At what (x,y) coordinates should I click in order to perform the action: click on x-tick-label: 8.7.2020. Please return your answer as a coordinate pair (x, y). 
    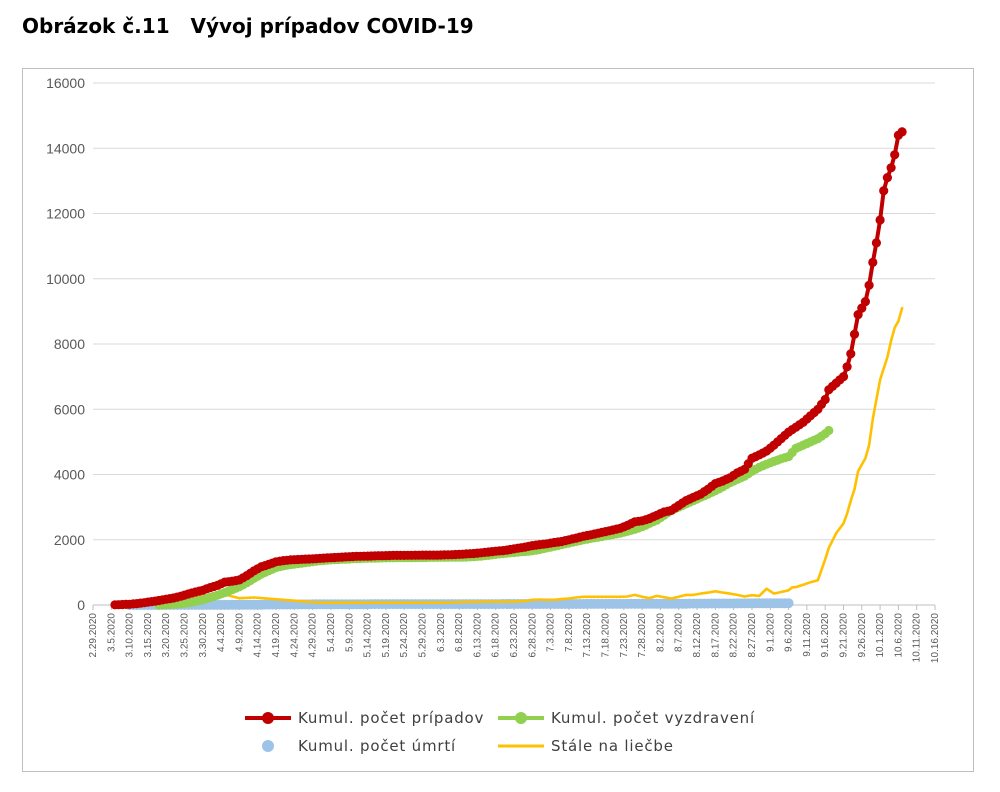
    Looking at the image, I should click on (679, 632).